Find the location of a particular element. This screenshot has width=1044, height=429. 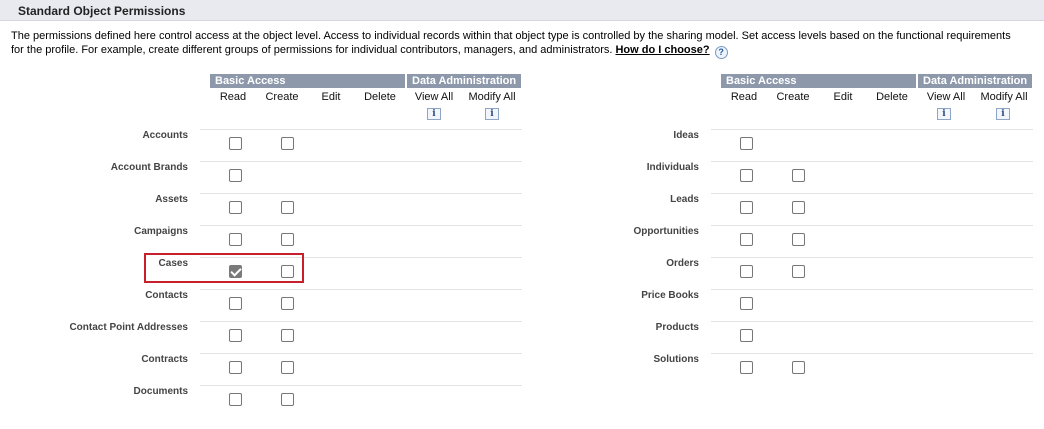

row-label-individuals: Individuals is located at coordinates (672, 167).